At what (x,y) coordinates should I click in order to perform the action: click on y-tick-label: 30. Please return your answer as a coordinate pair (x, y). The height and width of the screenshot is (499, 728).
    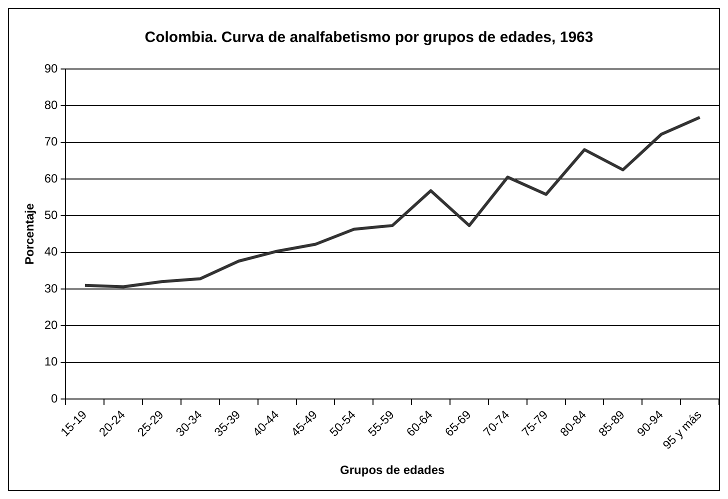
    Looking at the image, I should click on (51, 288).